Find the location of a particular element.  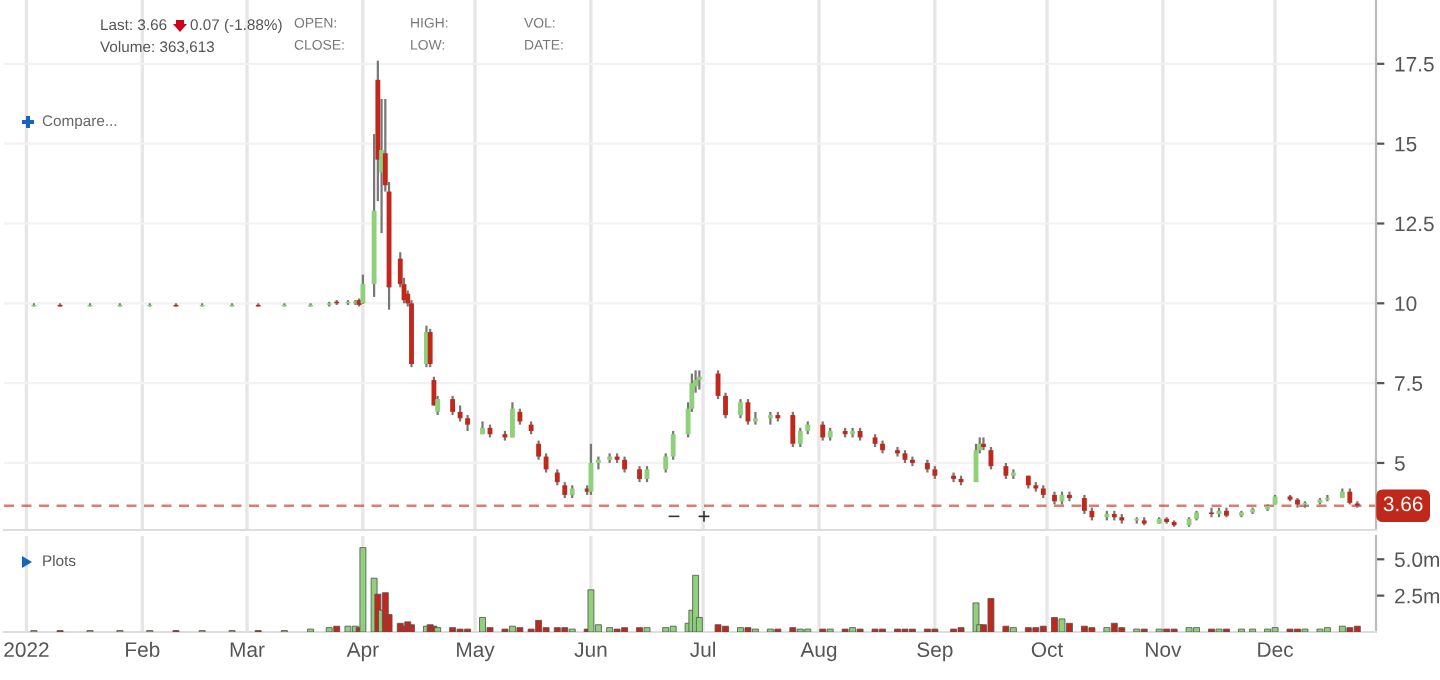

x-tick-label: Feb is located at coordinates (143, 649).